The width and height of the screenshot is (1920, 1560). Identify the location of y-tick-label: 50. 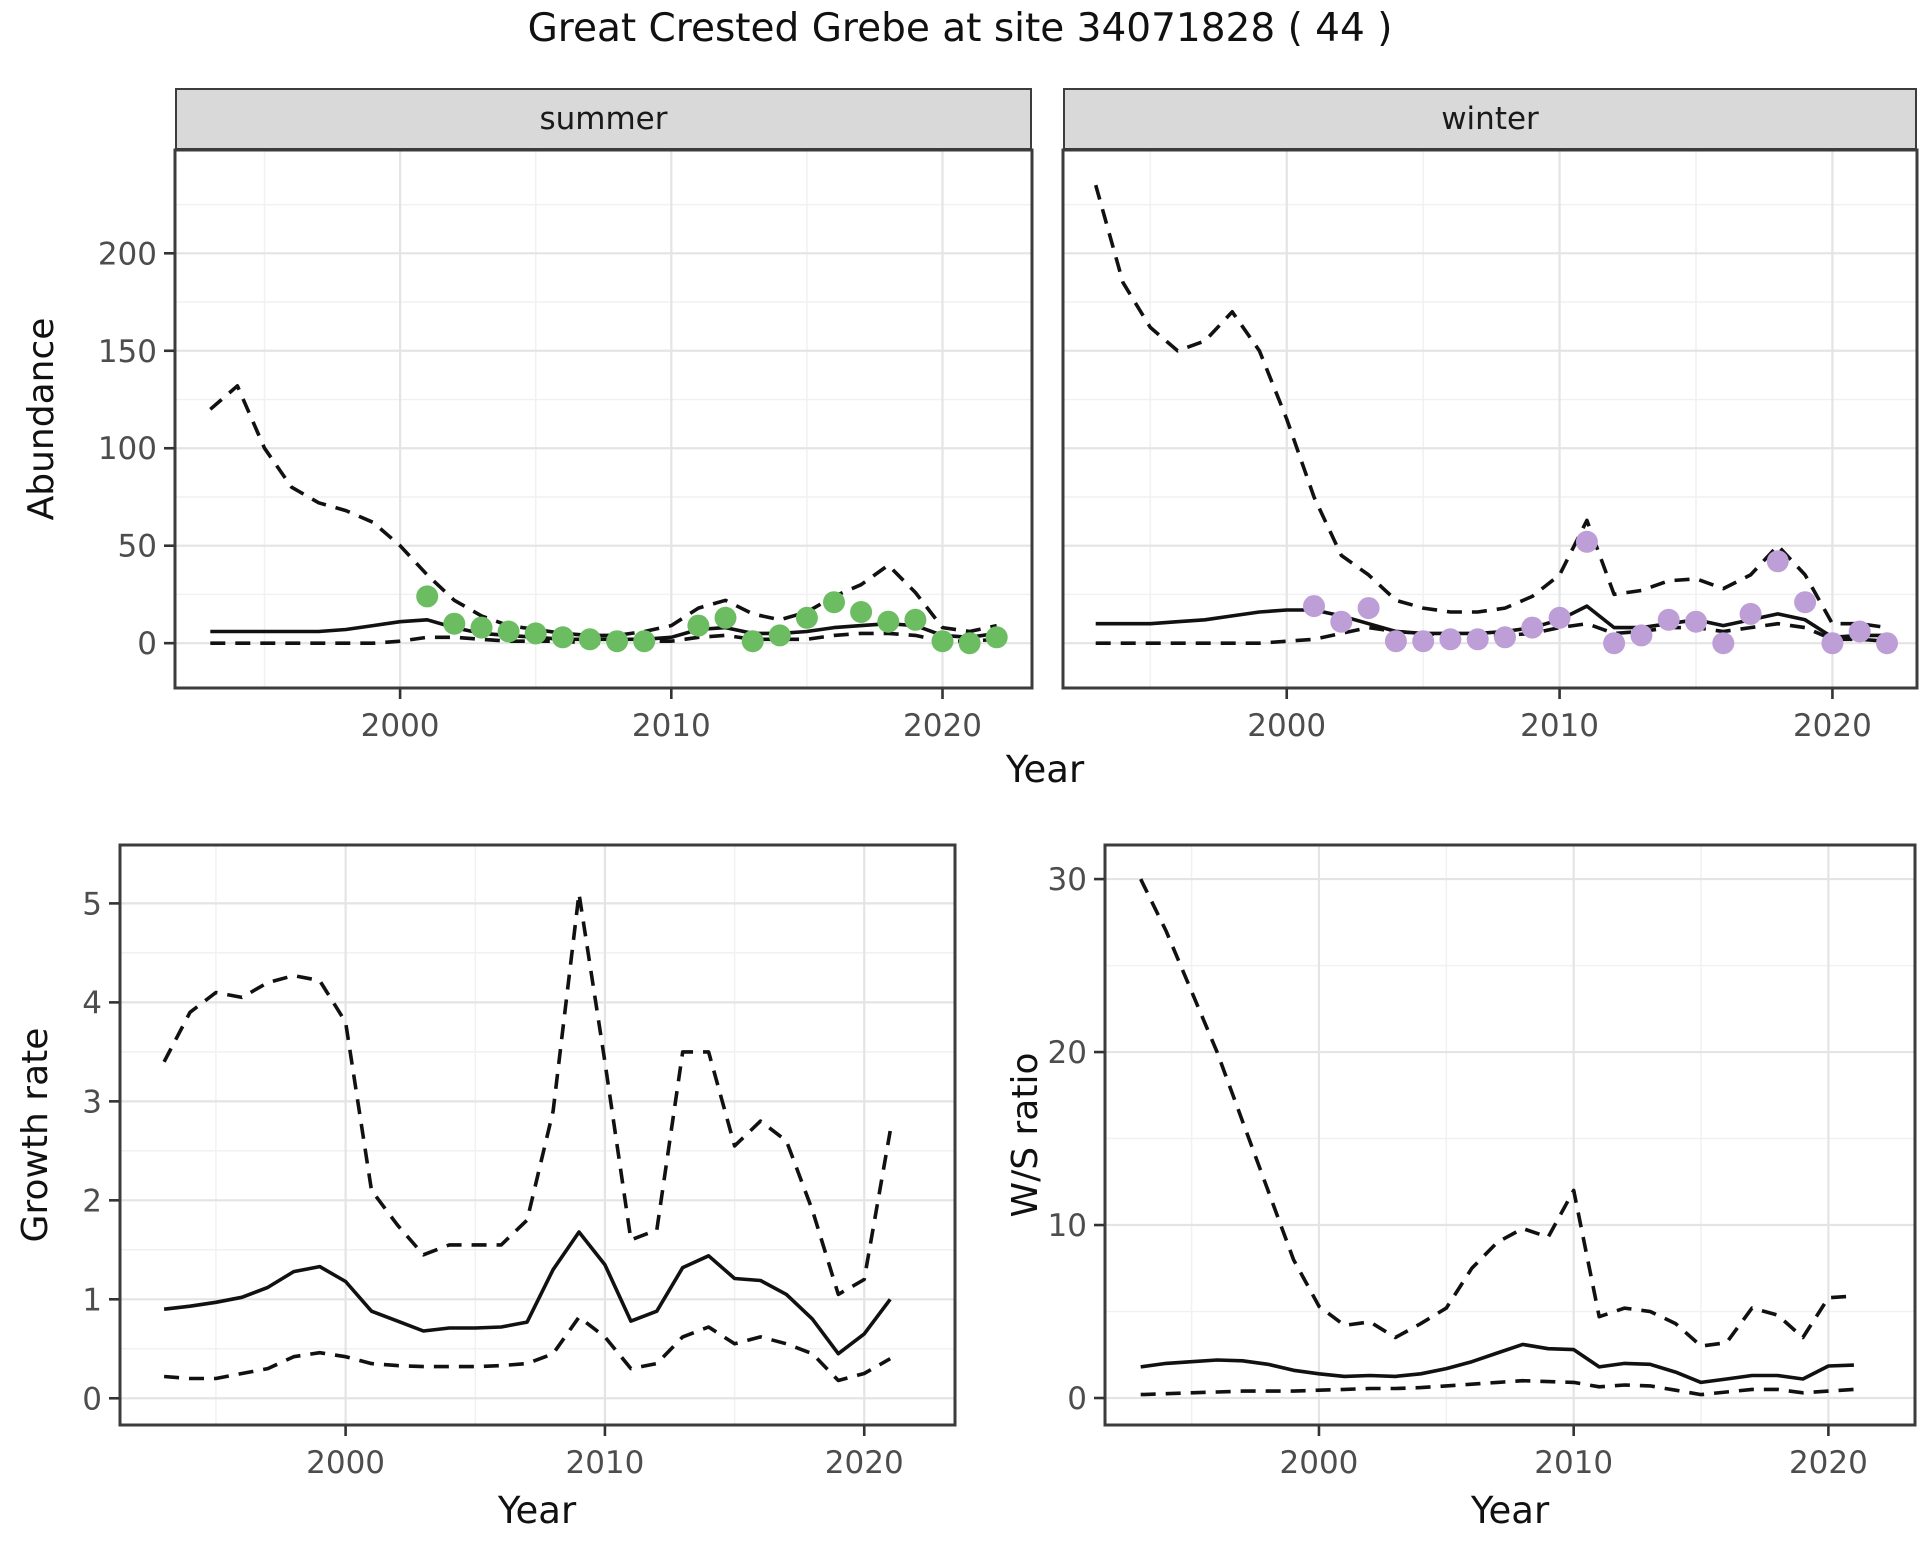
(137, 547).